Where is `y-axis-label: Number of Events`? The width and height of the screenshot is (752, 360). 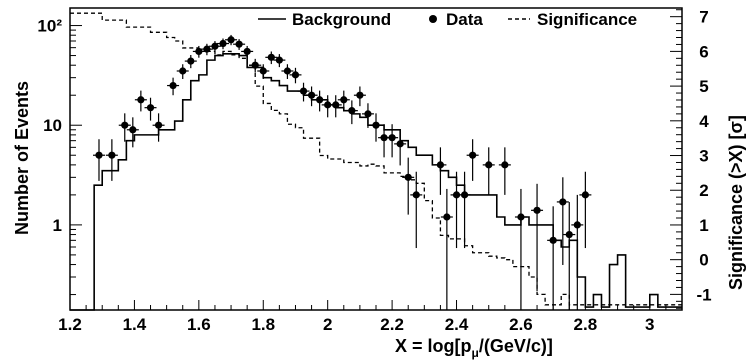
y-axis-label: Number of Events is located at coordinates (22, 158).